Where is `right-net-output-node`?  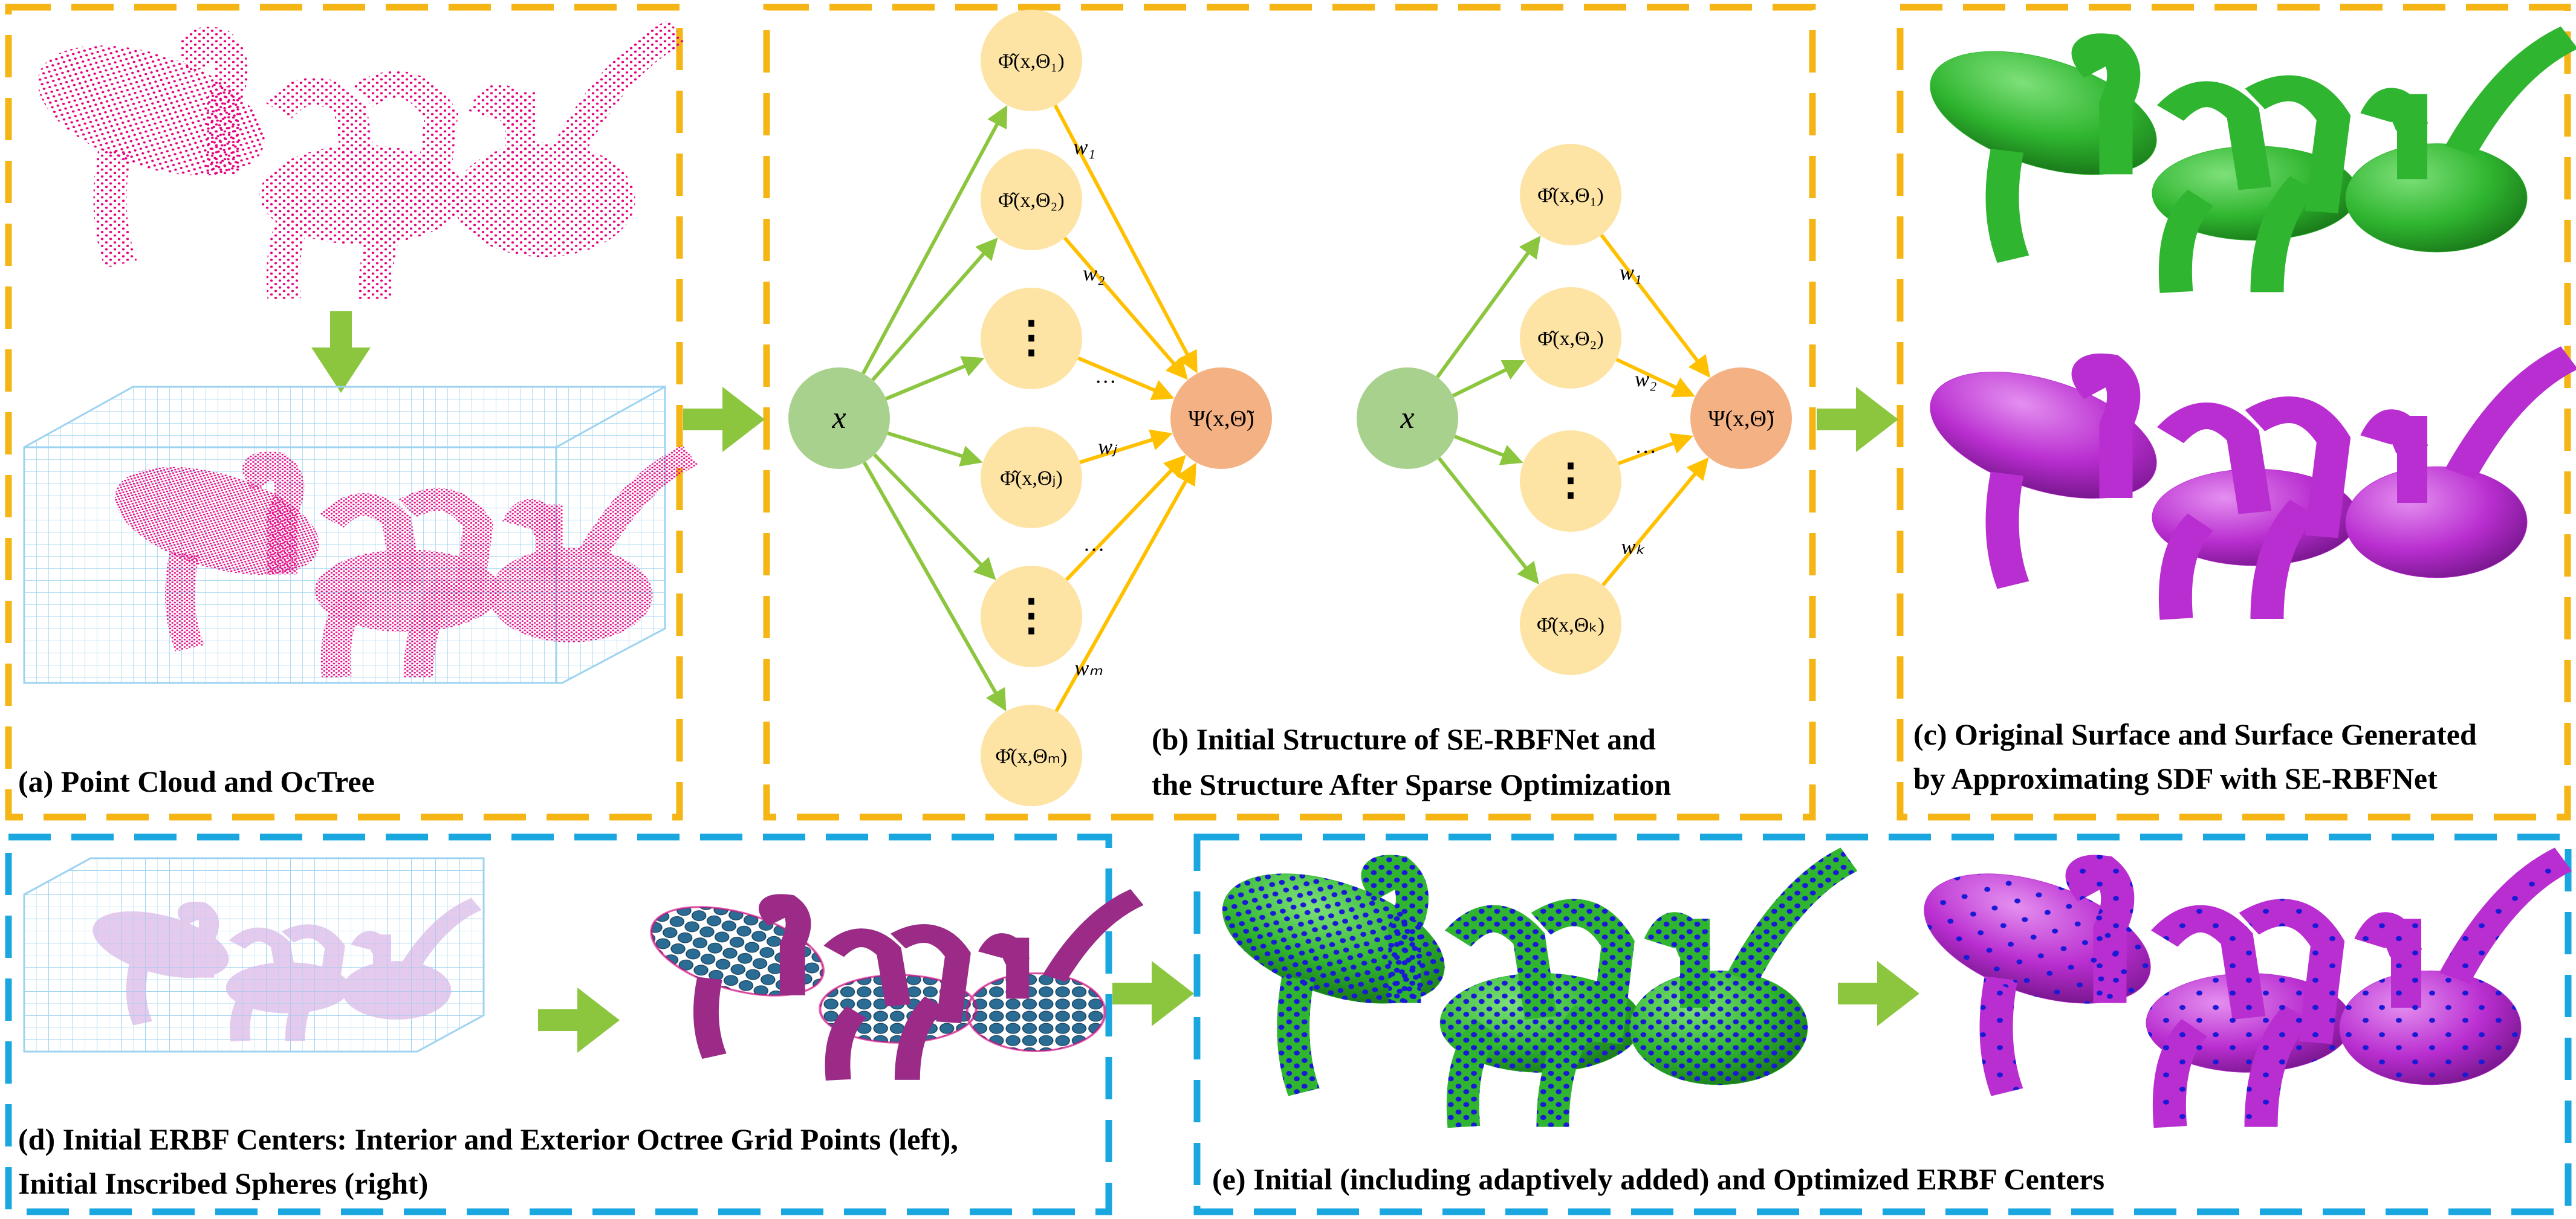 right-net-output-node is located at coordinates (1741, 418).